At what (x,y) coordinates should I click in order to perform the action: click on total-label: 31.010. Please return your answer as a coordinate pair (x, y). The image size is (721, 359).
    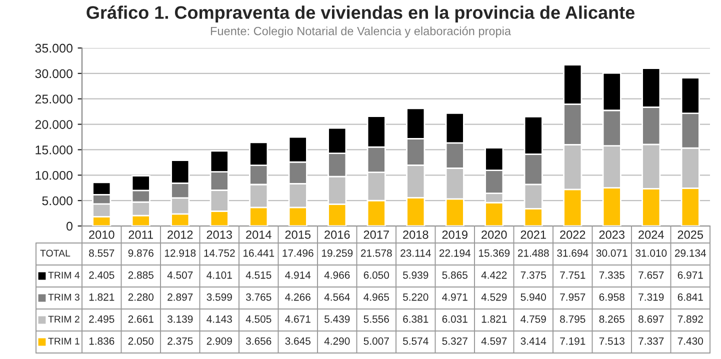
    Looking at the image, I should click on (651, 253).